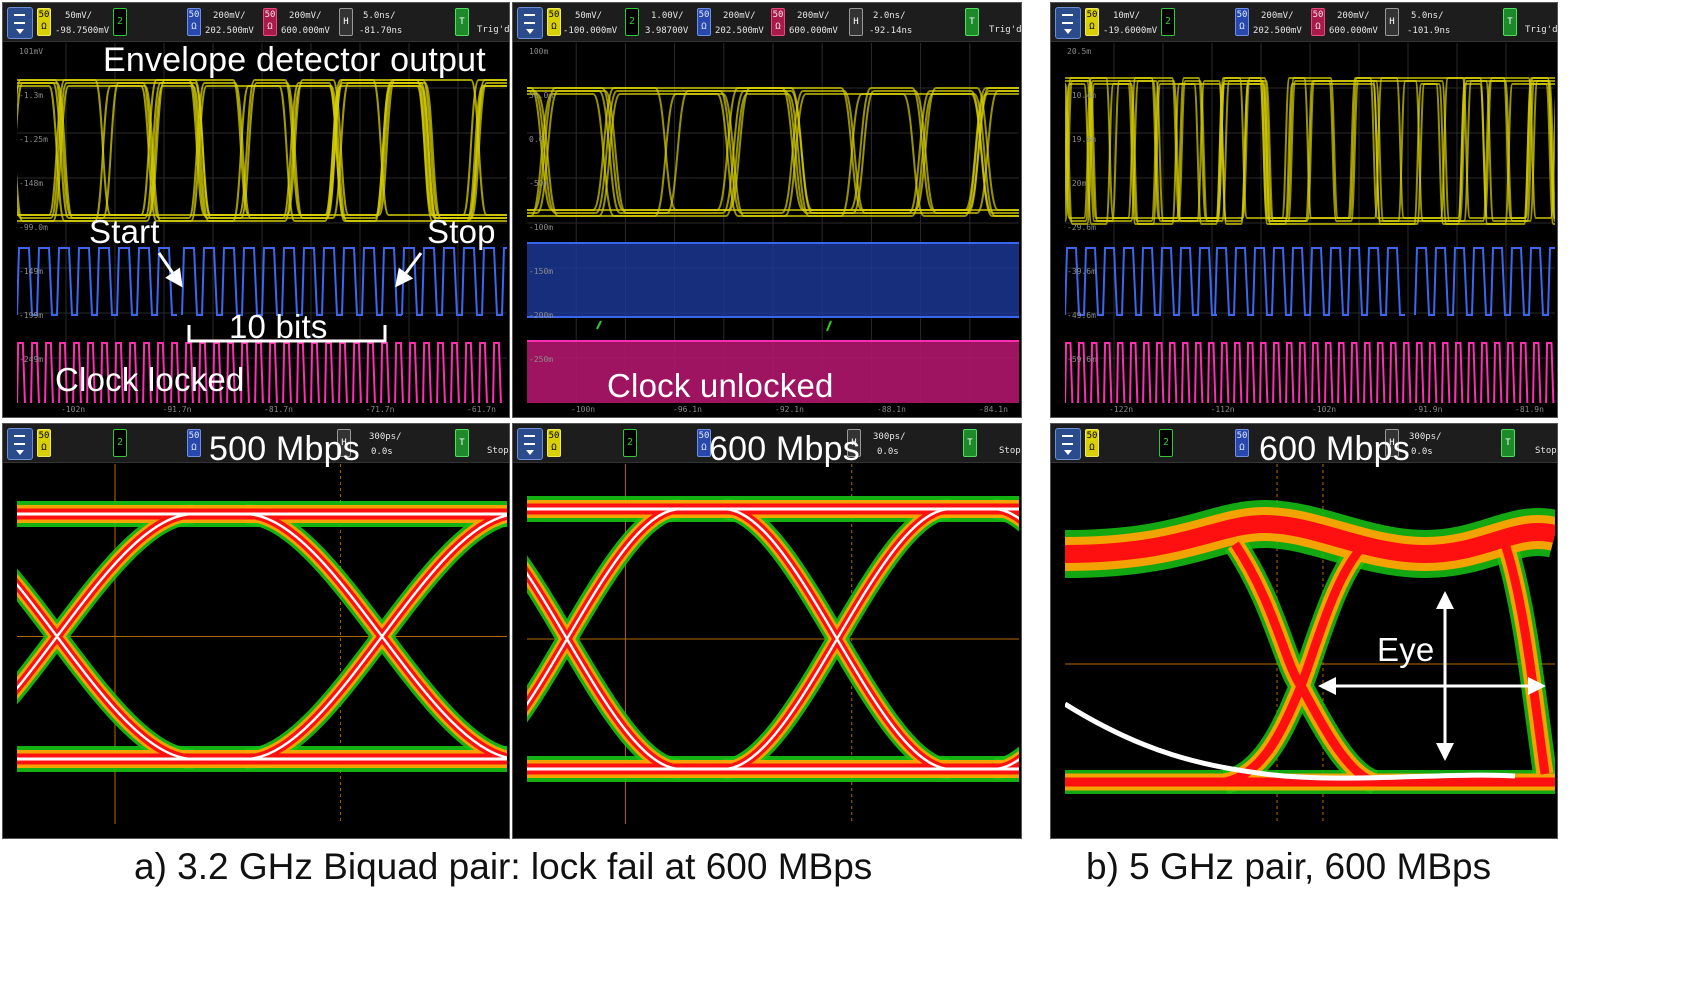  What do you see at coordinates (1079, 51) in the screenshot?
I see `y-tick-label: 20.5m` at bounding box center [1079, 51].